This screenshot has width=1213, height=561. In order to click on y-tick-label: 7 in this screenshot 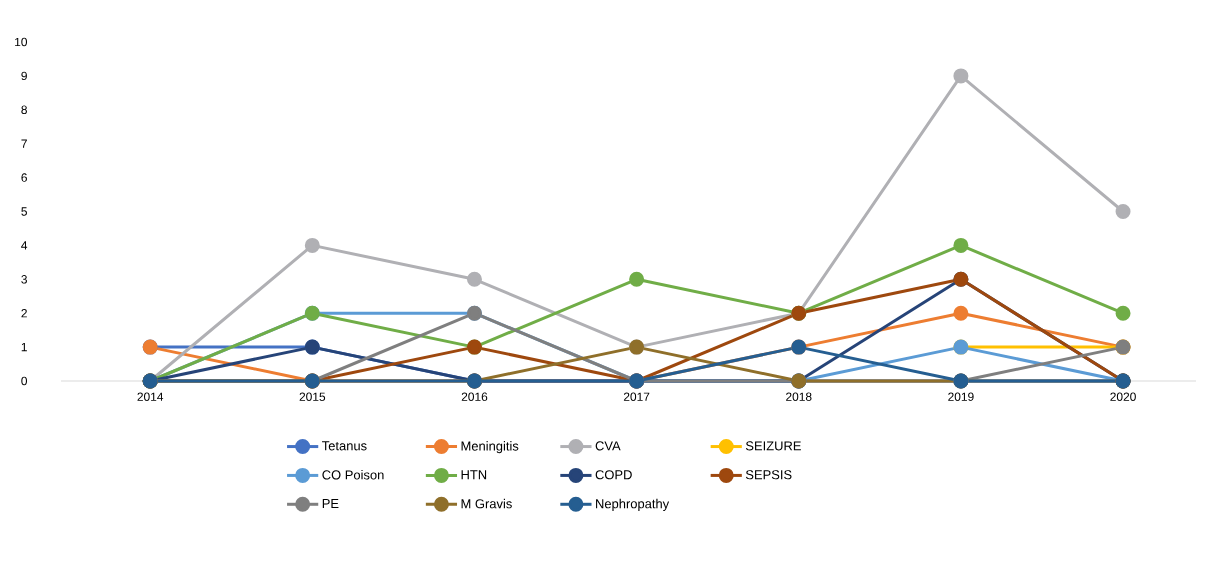, I will do `click(24, 143)`.